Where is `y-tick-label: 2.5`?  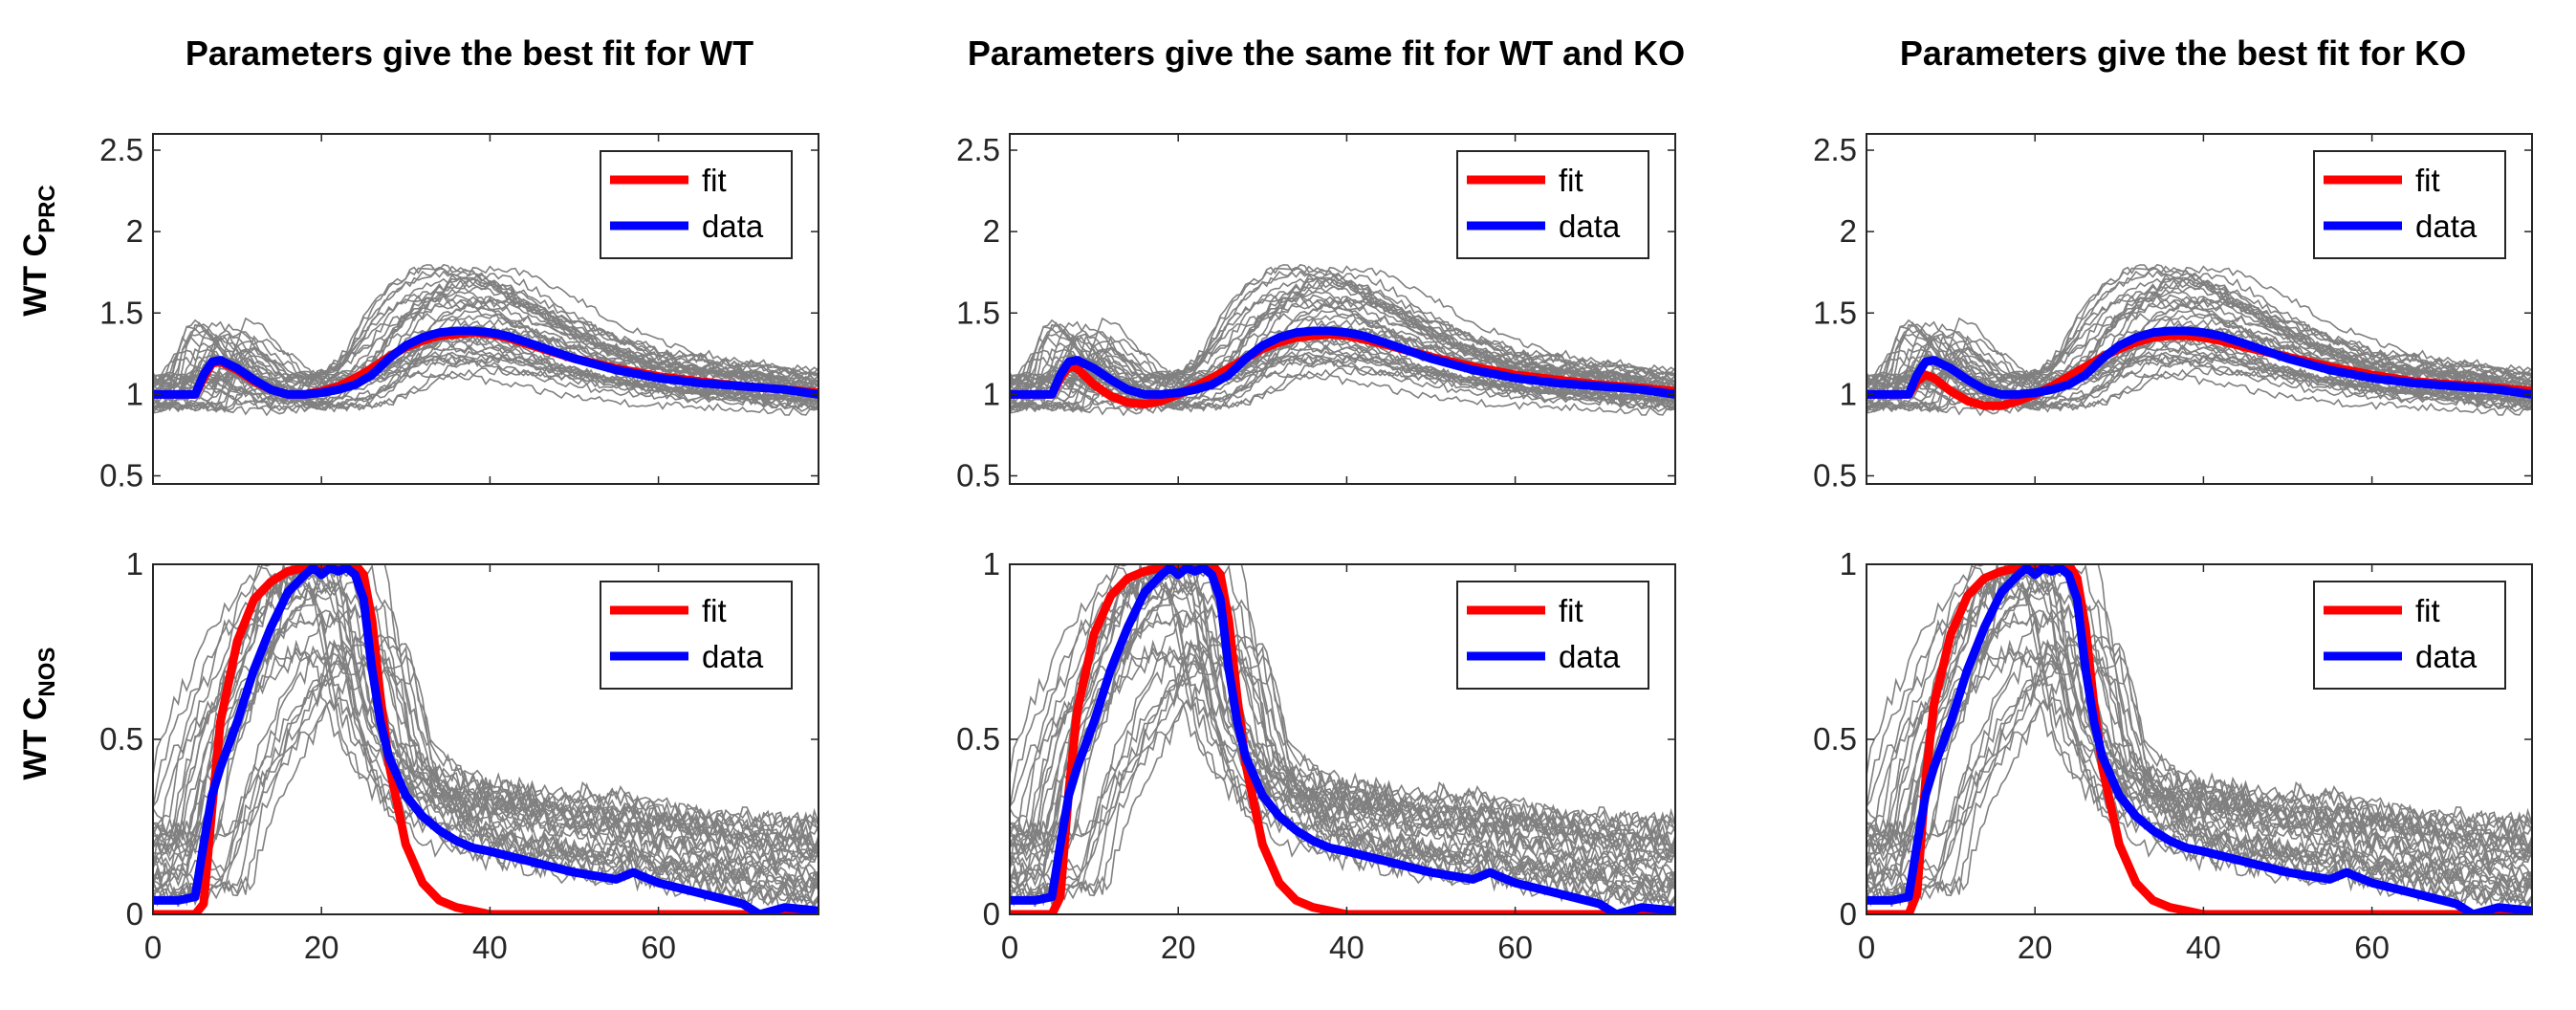
y-tick-label: 2.5 is located at coordinates (1835, 149).